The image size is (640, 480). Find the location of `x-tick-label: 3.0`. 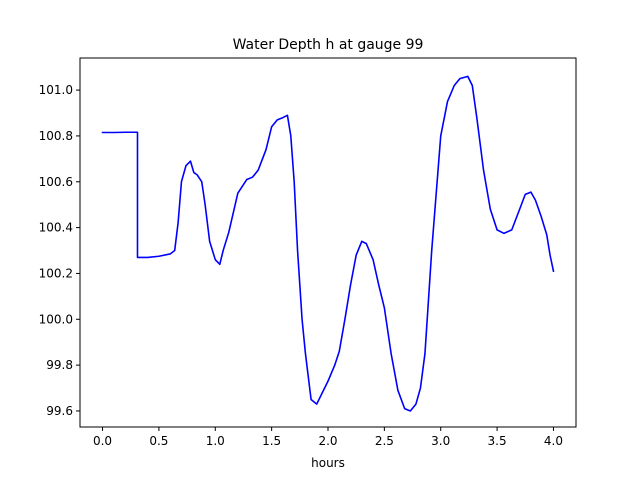

x-tick-label: 3.0 is located at coordinates (440, 441).